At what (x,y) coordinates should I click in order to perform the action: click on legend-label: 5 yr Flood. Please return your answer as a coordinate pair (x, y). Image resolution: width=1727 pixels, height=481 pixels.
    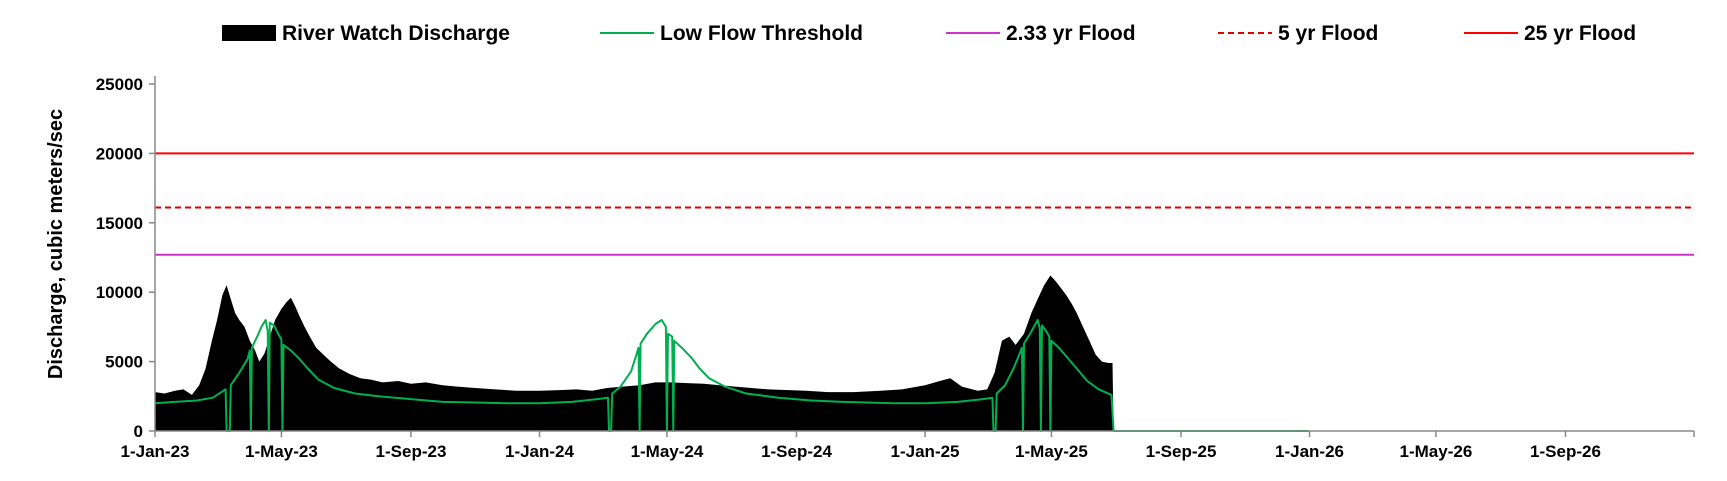
    Looking at the image, I should click on (1328, 33).